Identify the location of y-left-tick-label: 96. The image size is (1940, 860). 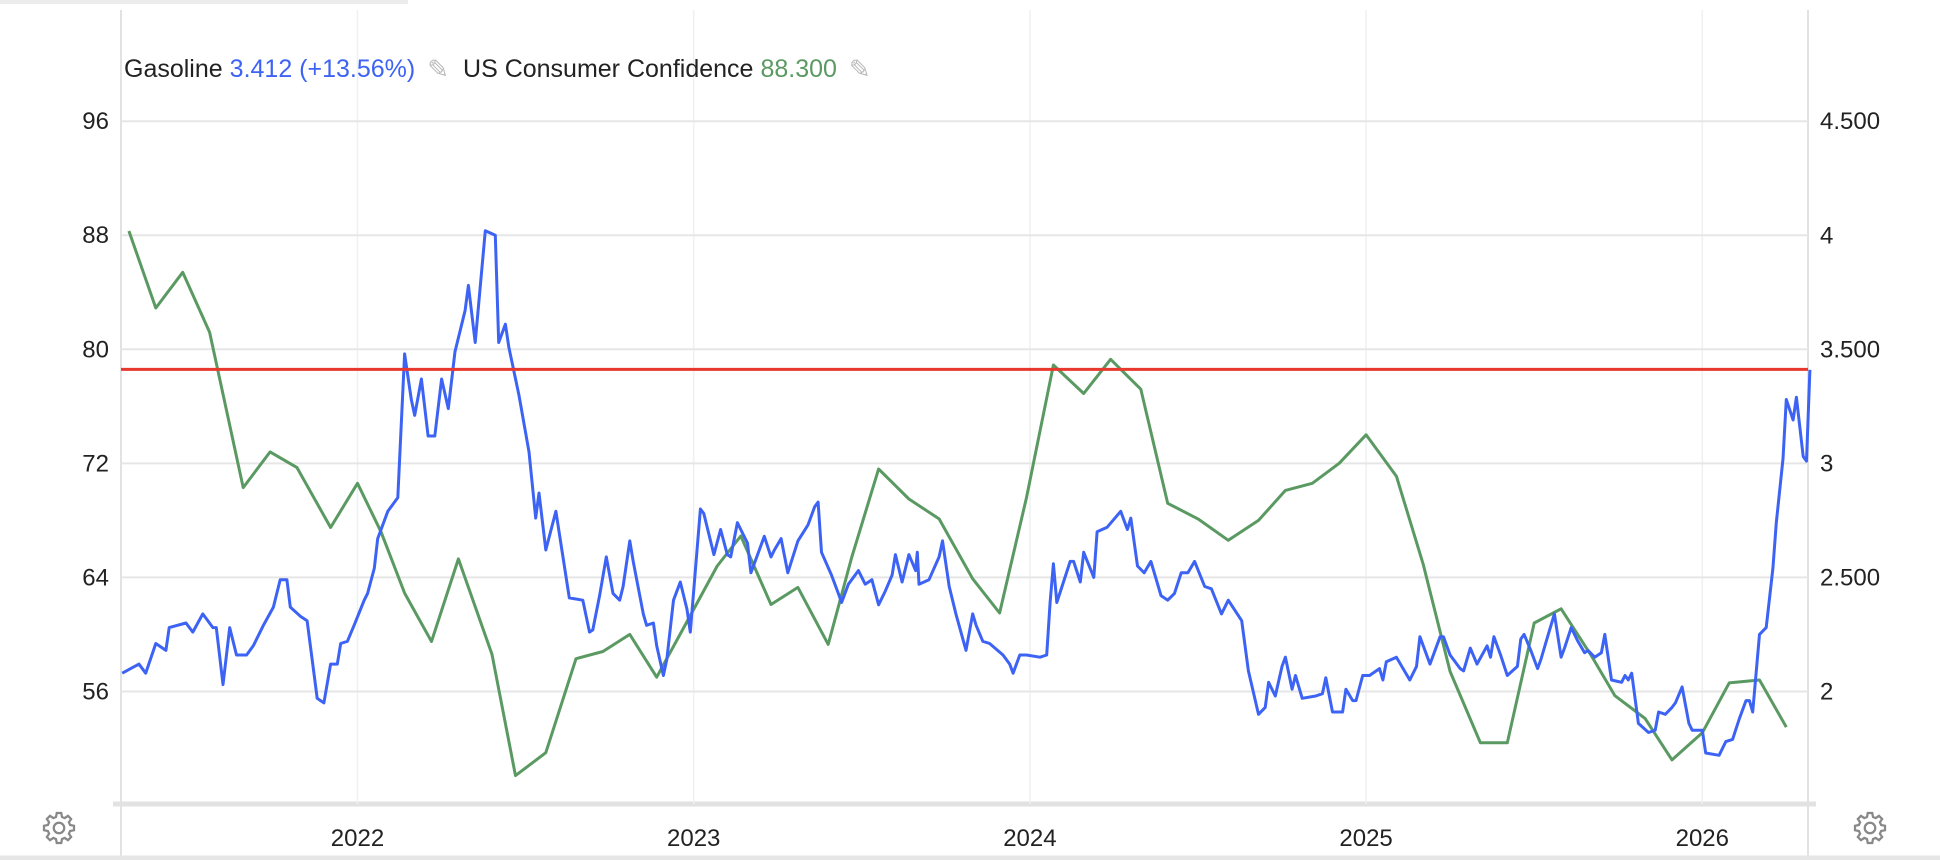
(95, 121).